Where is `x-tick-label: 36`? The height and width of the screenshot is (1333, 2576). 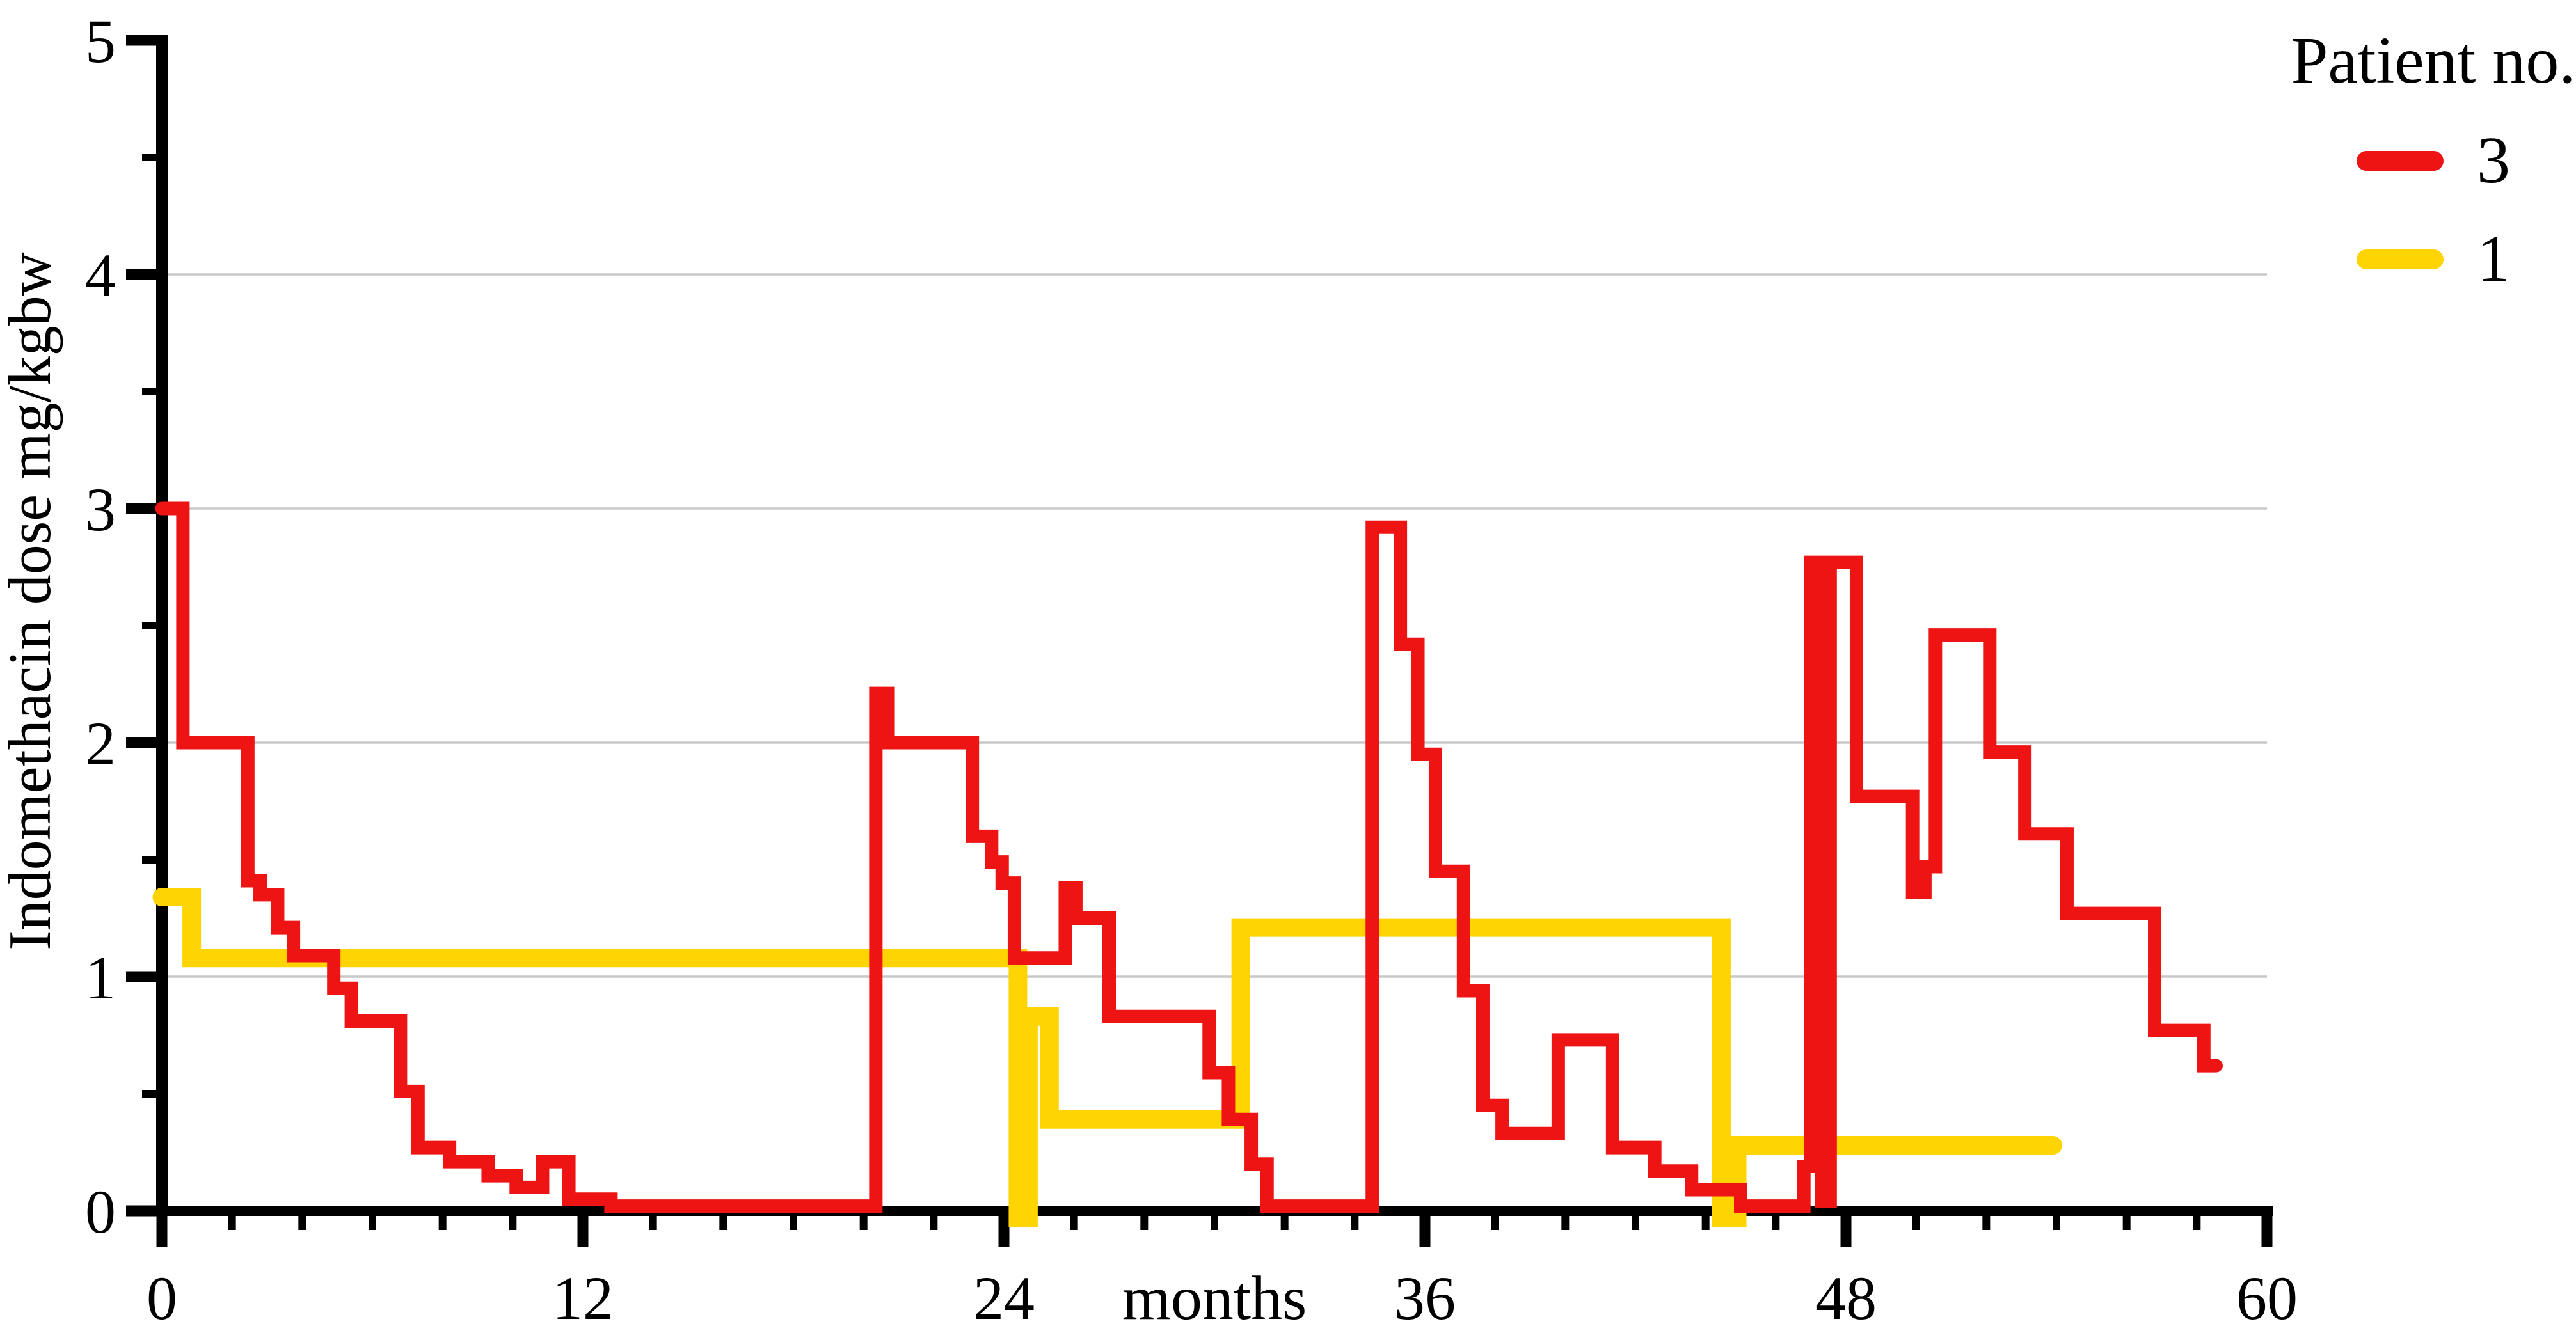
x-tick-label: 36 is located at coordinates (1425, 1298).